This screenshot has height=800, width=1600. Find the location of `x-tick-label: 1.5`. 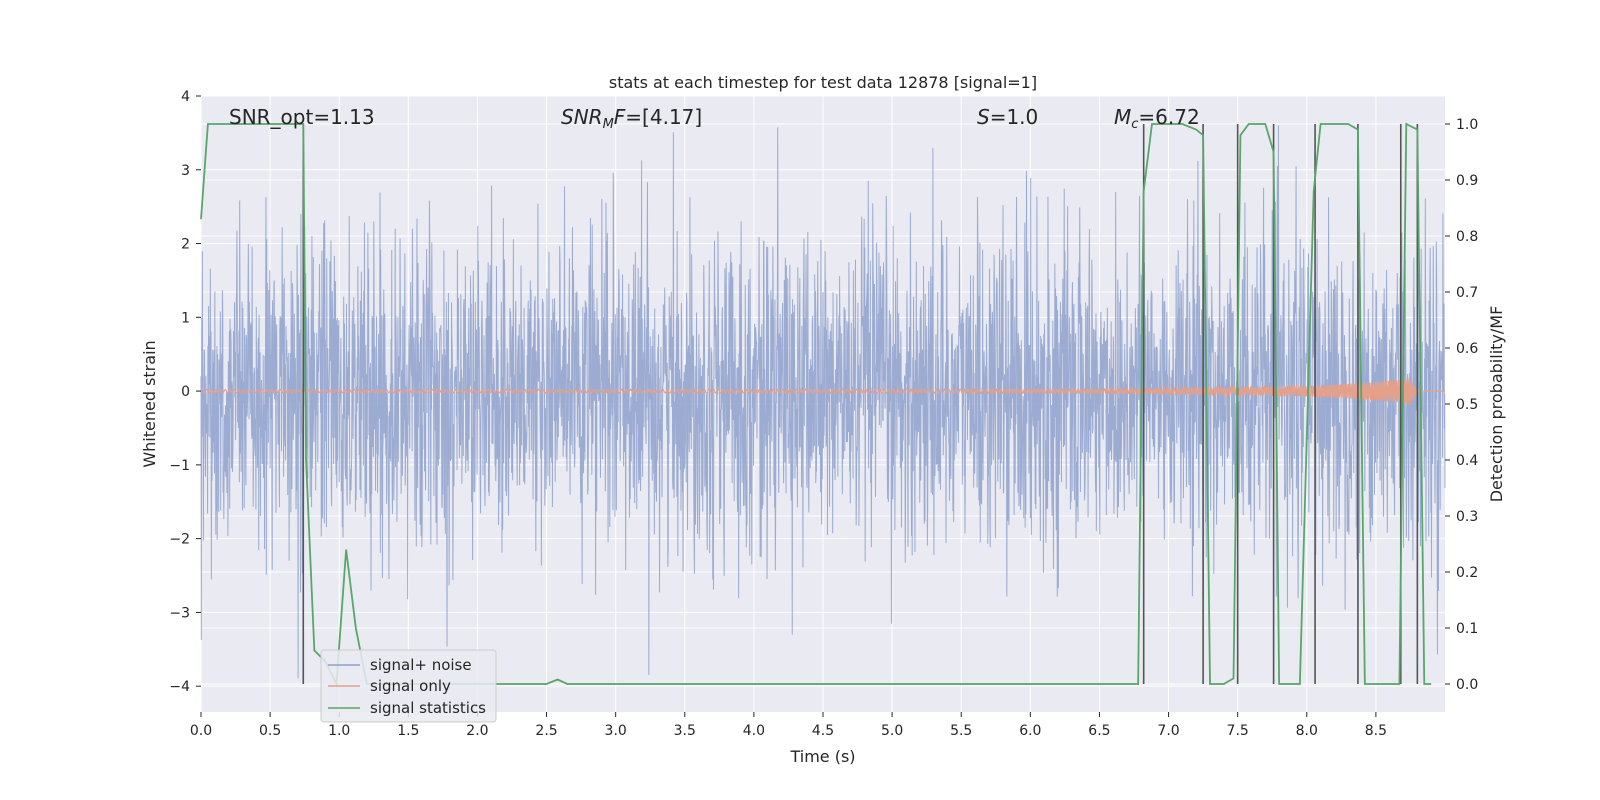

x-tick-label: 1.5 is located at coordinates (408, 731).